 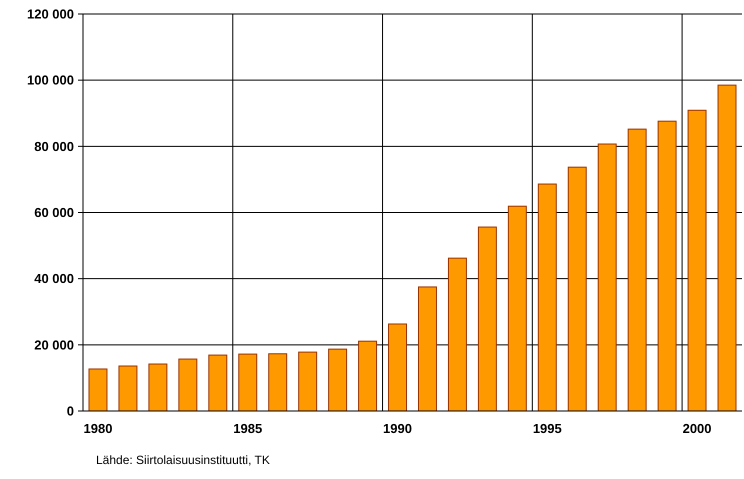 What do you see at coordinates (697, 428) in the screenshot?
I see `x-tick-label: 2000` at bounding box center [697, 428].